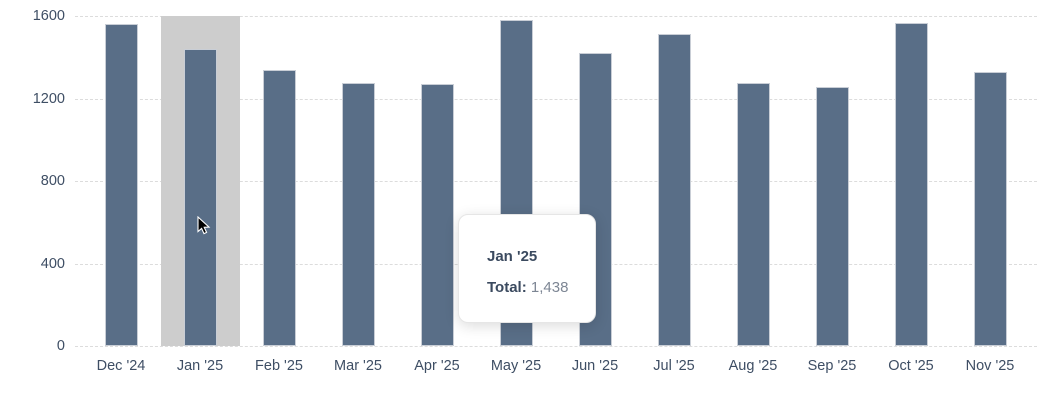 Image resolution: width=1058 pixels, height=400 pixels. What do you see at coordinates (832, 366) in the screenshot?
I see `x-axis-tick-label: Sep '25` at bounding box center [832, 366].